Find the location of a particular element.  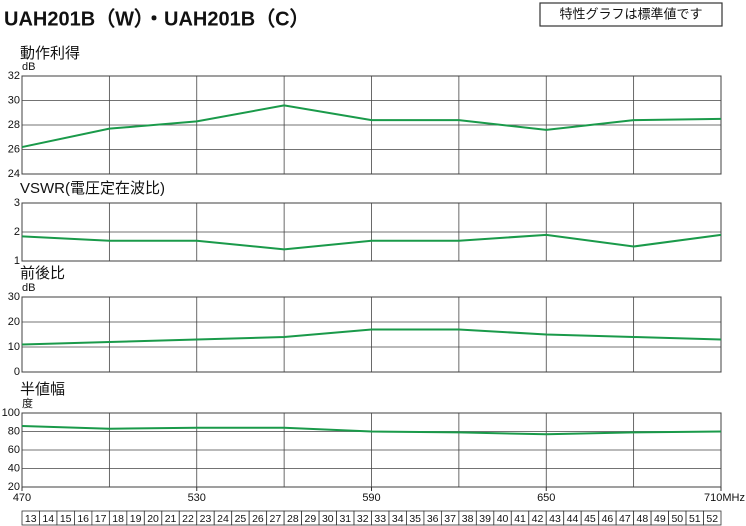

channel-label: 52 is located at coordinates (712, 519).